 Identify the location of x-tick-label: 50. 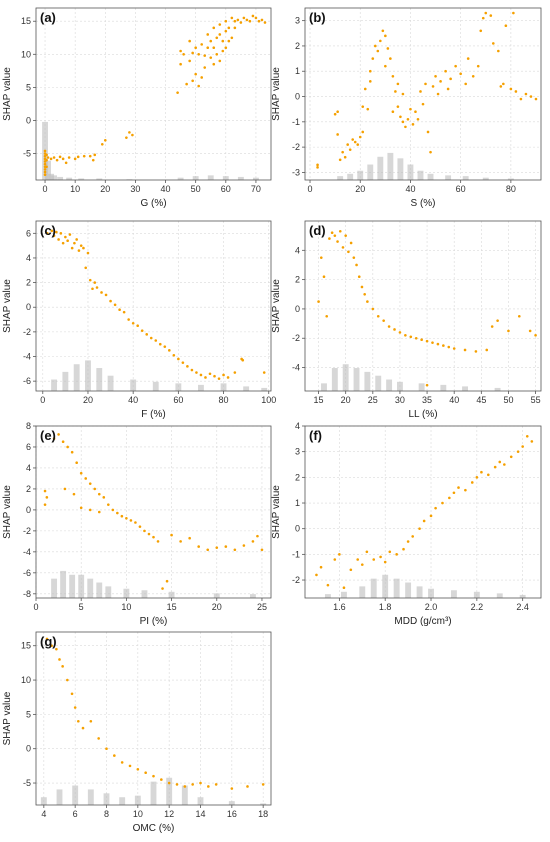
(508, 400).